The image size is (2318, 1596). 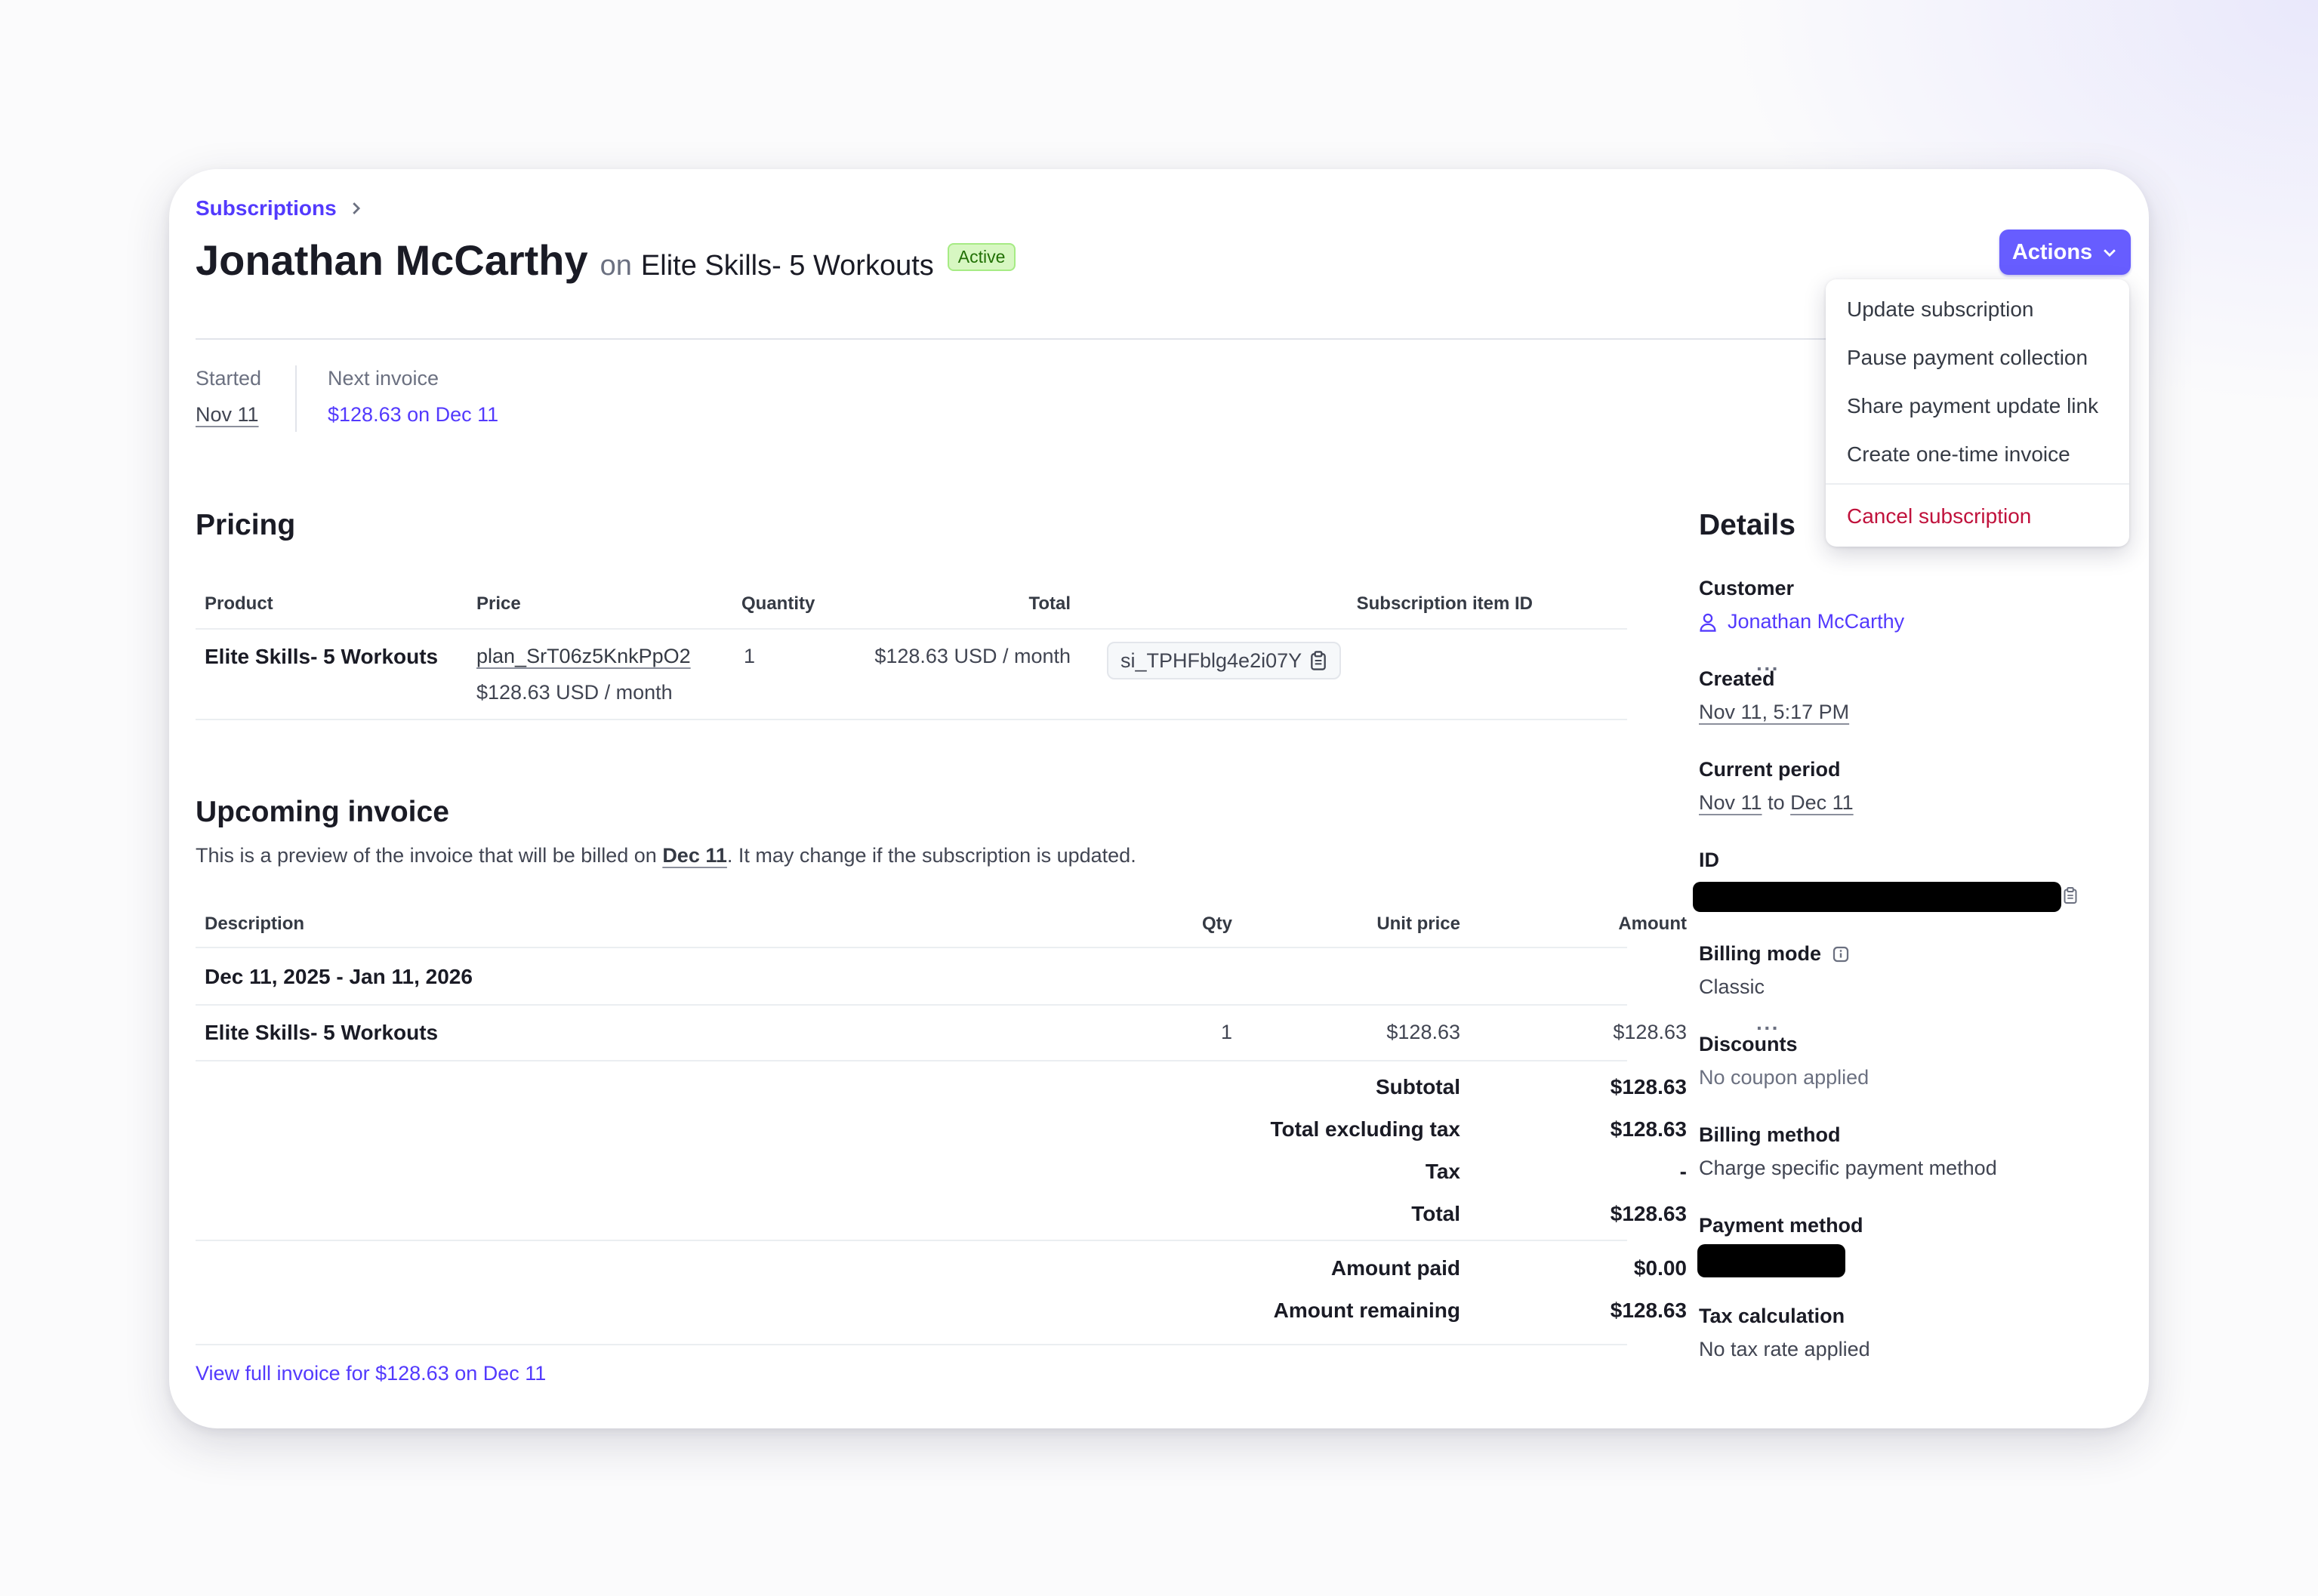 What do you see at coordinates (1395, 1268) in the screenshot?
I see `amount-paid-label: Amount paid` at bounding box center [1395, 1268].